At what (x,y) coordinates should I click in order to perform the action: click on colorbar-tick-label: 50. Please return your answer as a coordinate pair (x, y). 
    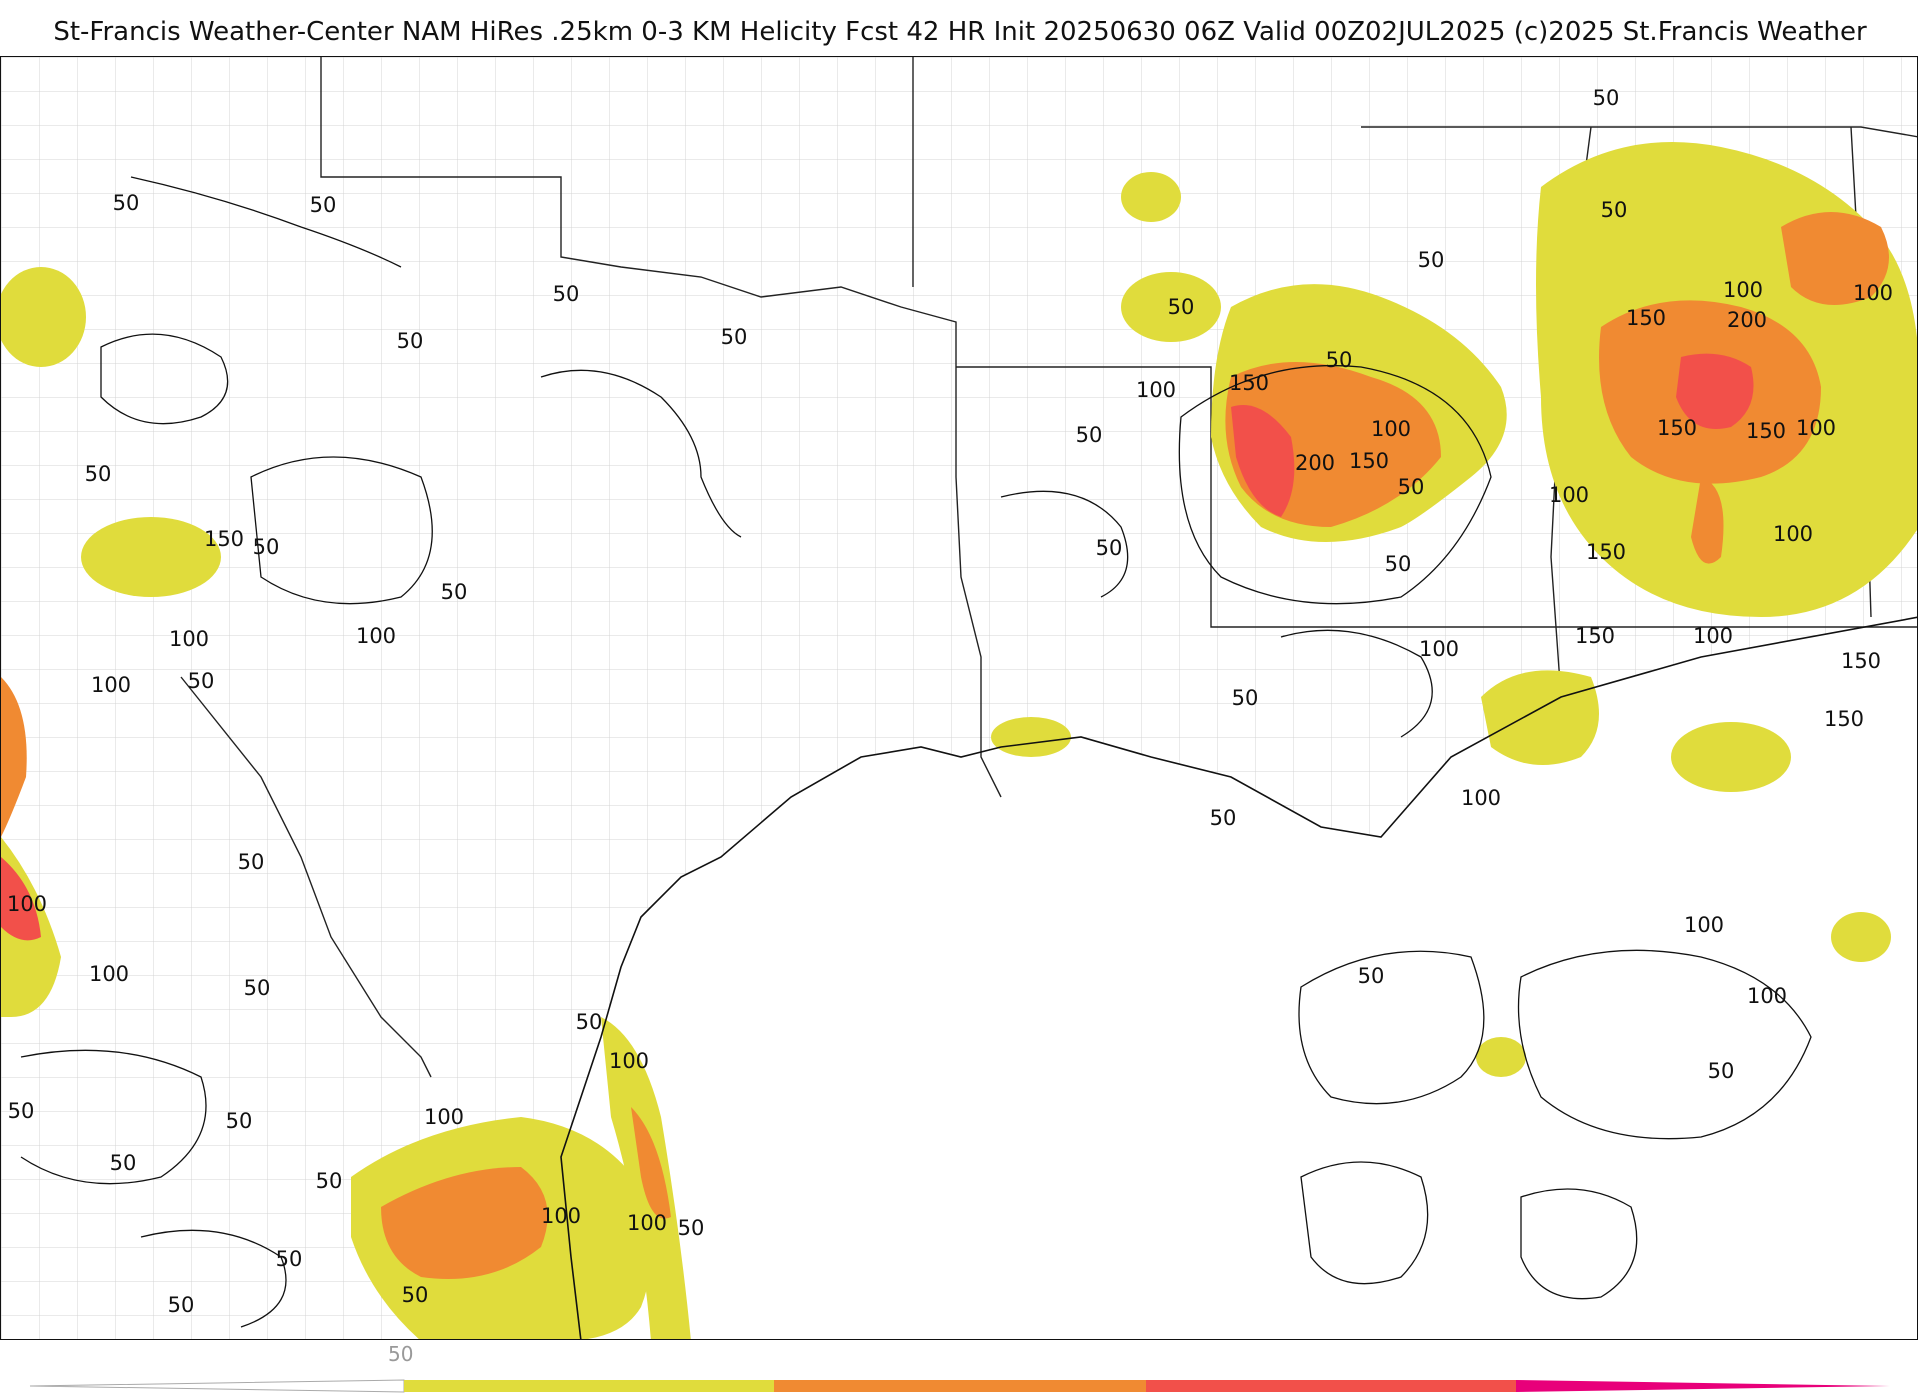
    Looking at the image, I should click on (401, 1354).